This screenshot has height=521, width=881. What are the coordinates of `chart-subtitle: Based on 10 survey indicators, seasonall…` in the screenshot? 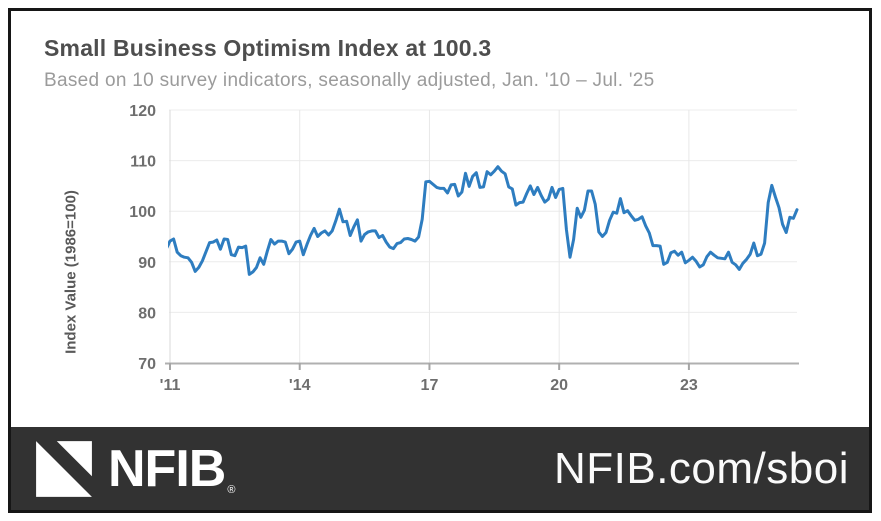 It's located at (349, 80).